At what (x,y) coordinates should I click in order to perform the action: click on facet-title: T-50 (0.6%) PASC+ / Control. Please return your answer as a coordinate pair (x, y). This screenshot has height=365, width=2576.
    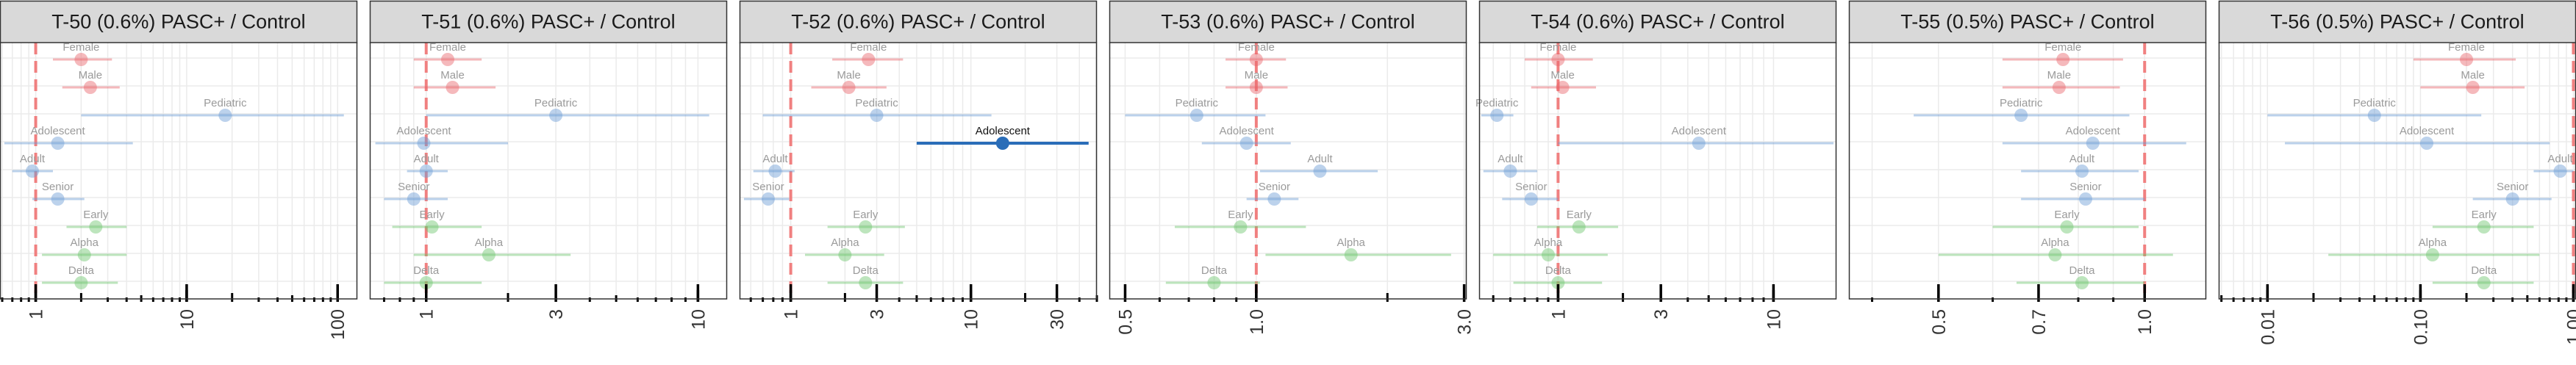
    Looking at the image, I should click on (178, 22).